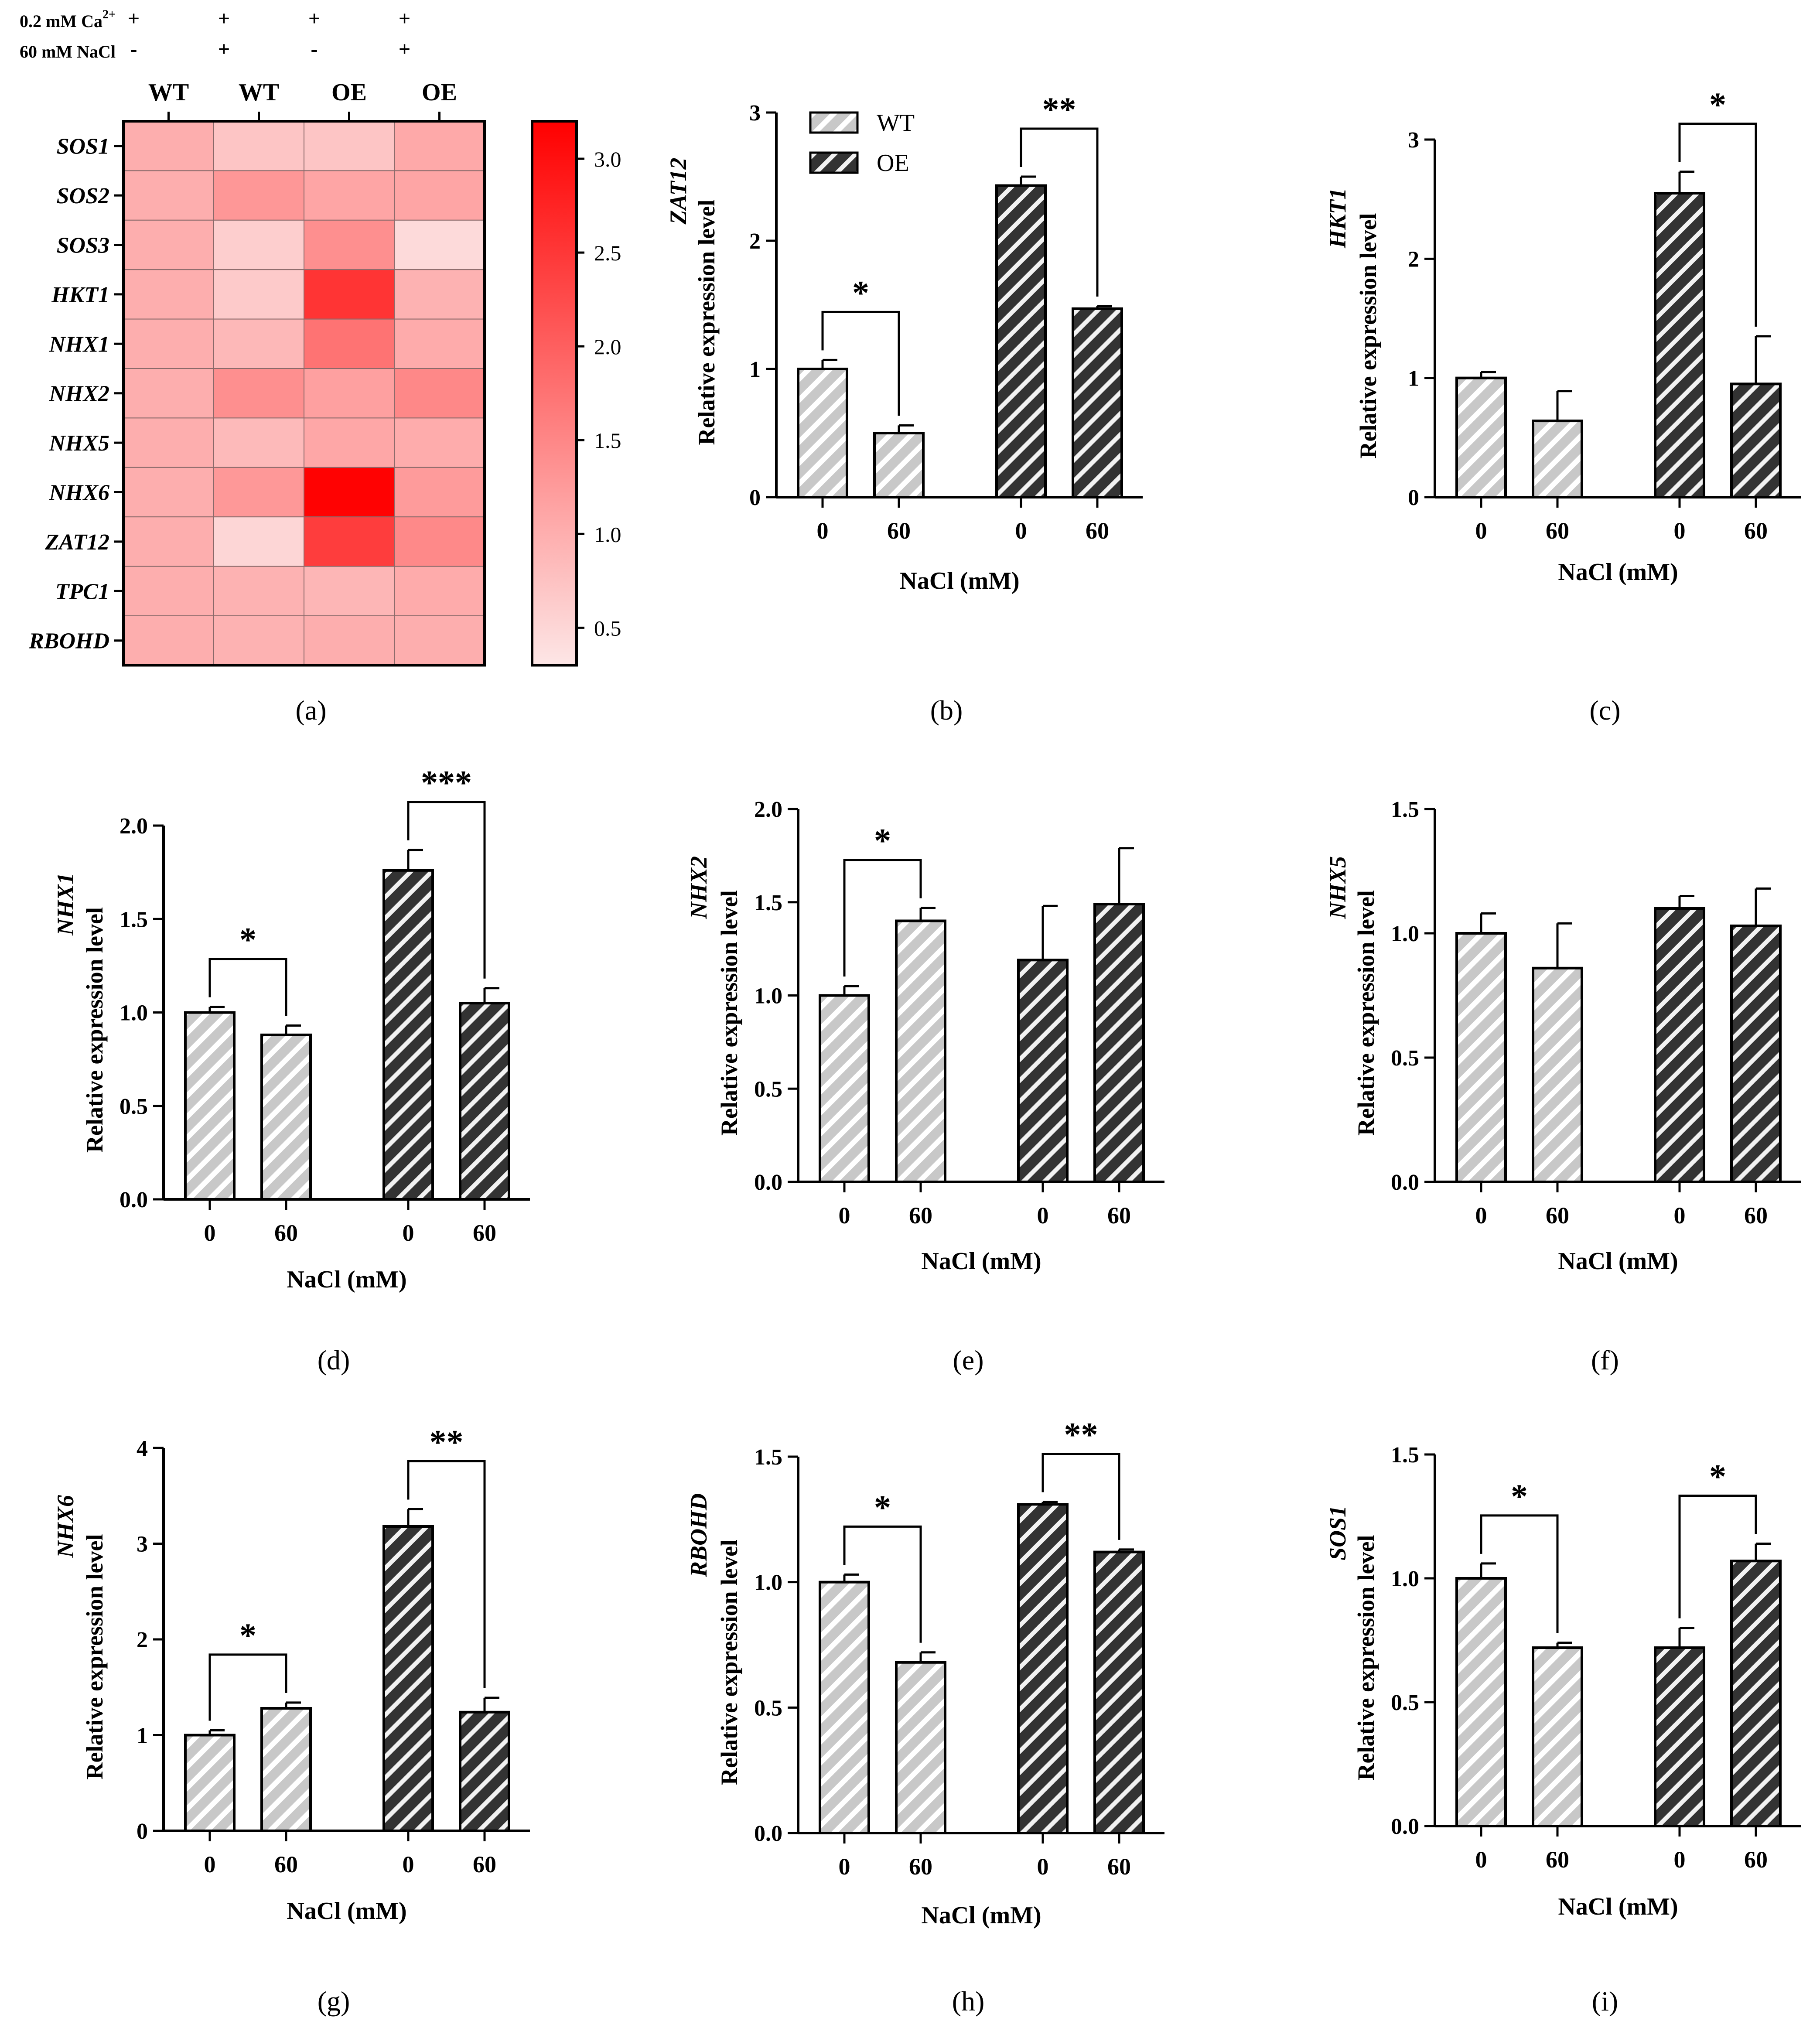 Image resolution: width=1820 pixels, height=2021 pixels. Describe the element at coordinates (1338, 1533) in the screenshot. I see `gene-label: SOS1` at that location.